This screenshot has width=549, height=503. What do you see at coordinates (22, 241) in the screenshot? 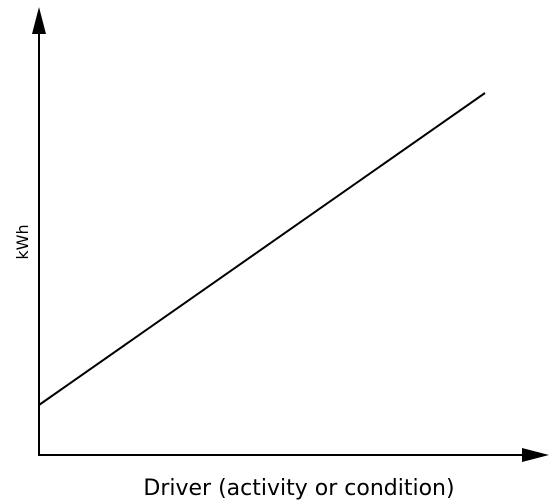
I see `y-axis-label: kWh` at bounding box center [22, 241].